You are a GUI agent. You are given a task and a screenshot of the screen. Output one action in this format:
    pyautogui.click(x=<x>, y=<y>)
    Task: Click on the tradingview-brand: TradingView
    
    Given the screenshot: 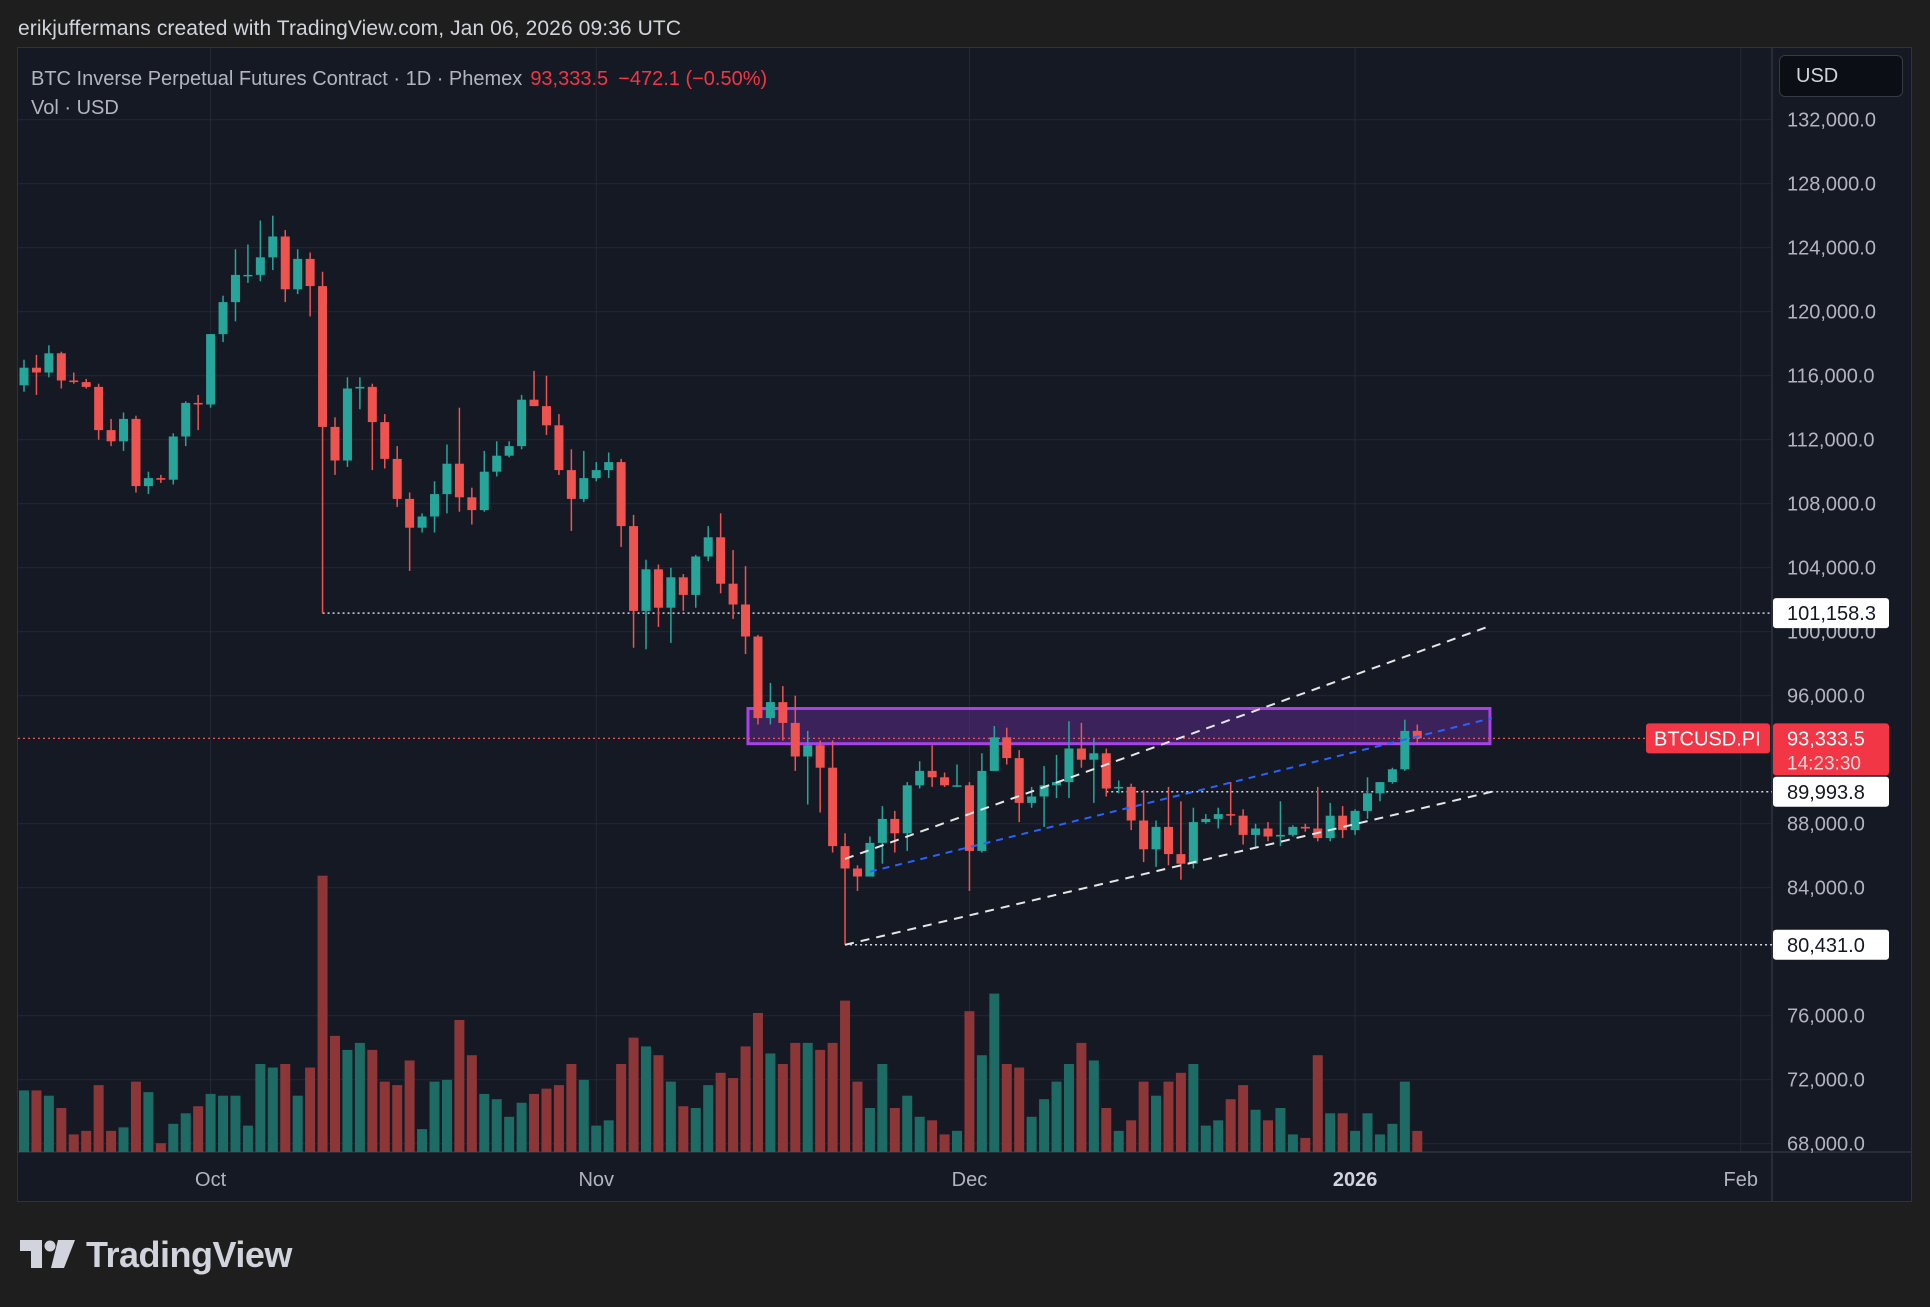 What is the action you would take?
    pyautogui.click(x=156, y=1255)
    